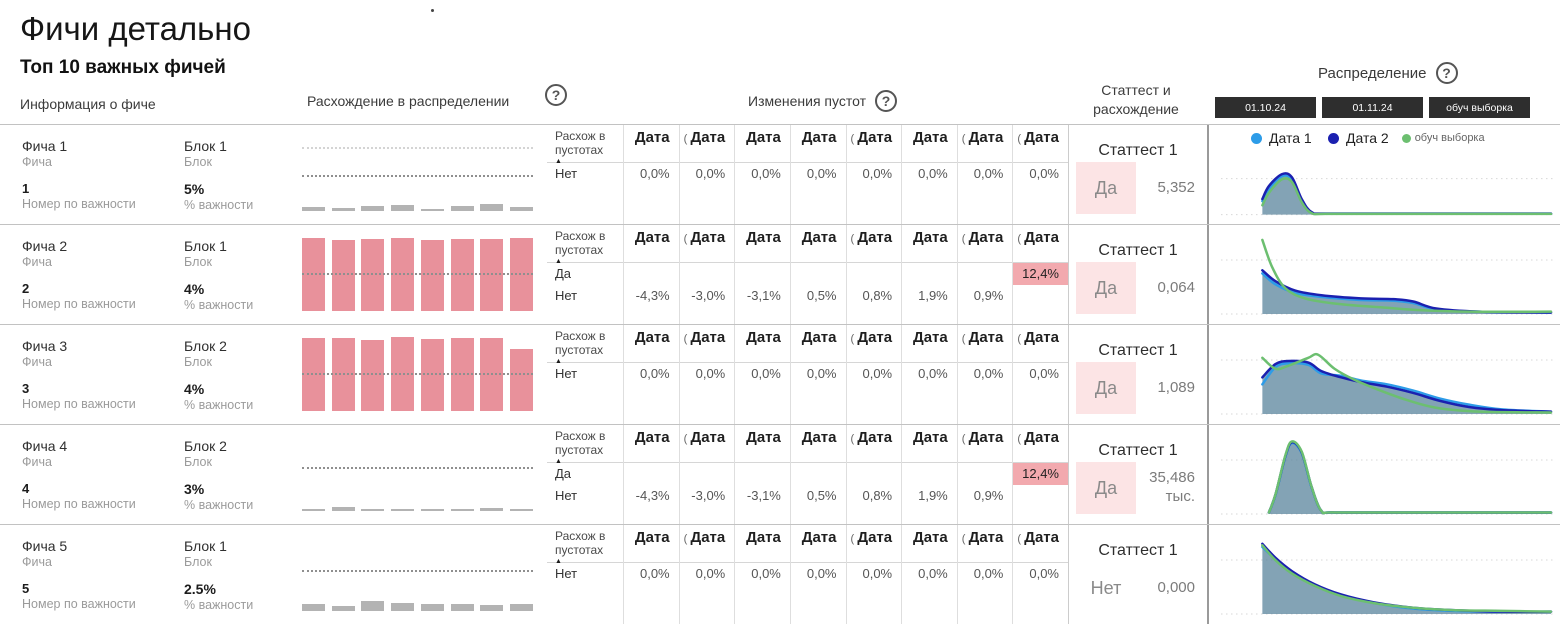 The width and height of the screenshot is (1560, 624). Describe the element at coordinates (88, 104) in the screenshot. I see `column-header-feature-info: Информация о фиче` at that location.